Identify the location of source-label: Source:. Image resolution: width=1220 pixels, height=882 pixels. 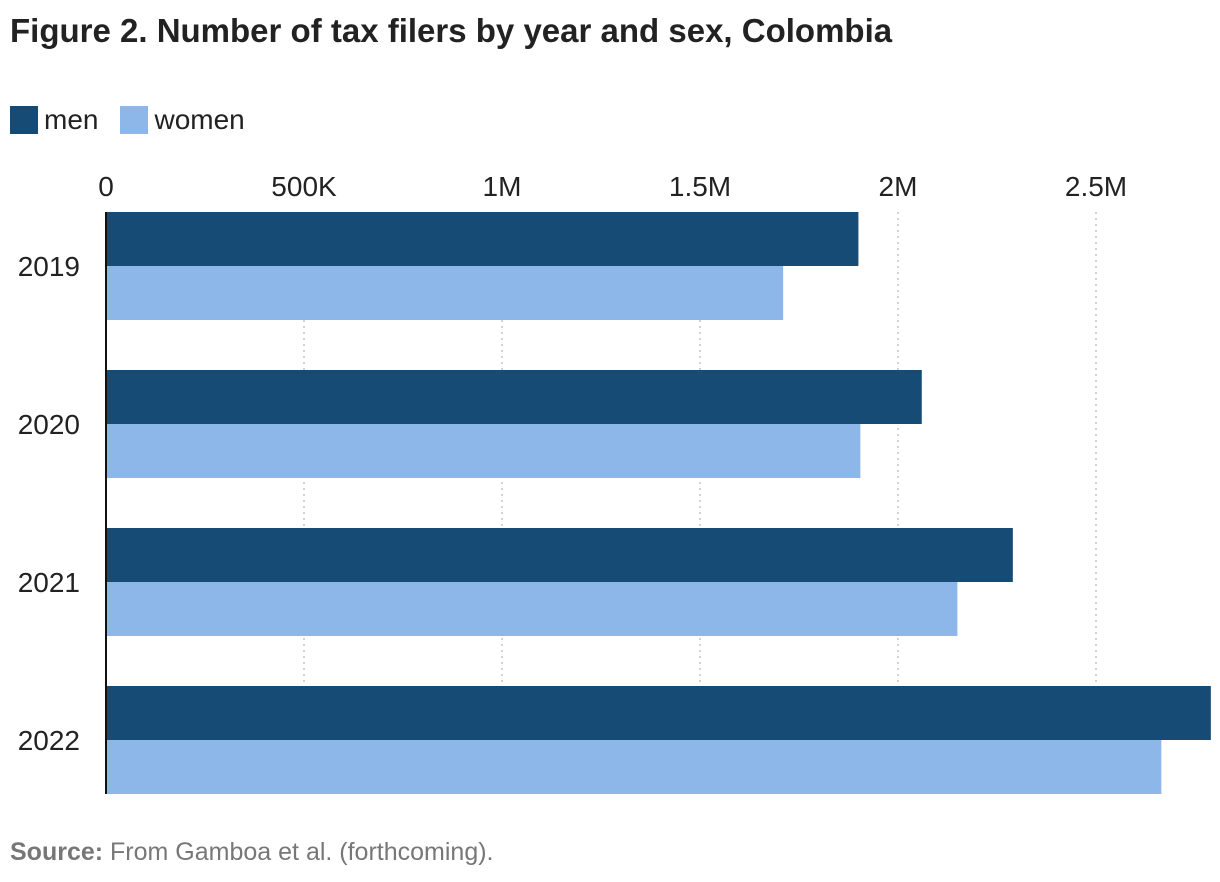
(57, 852).